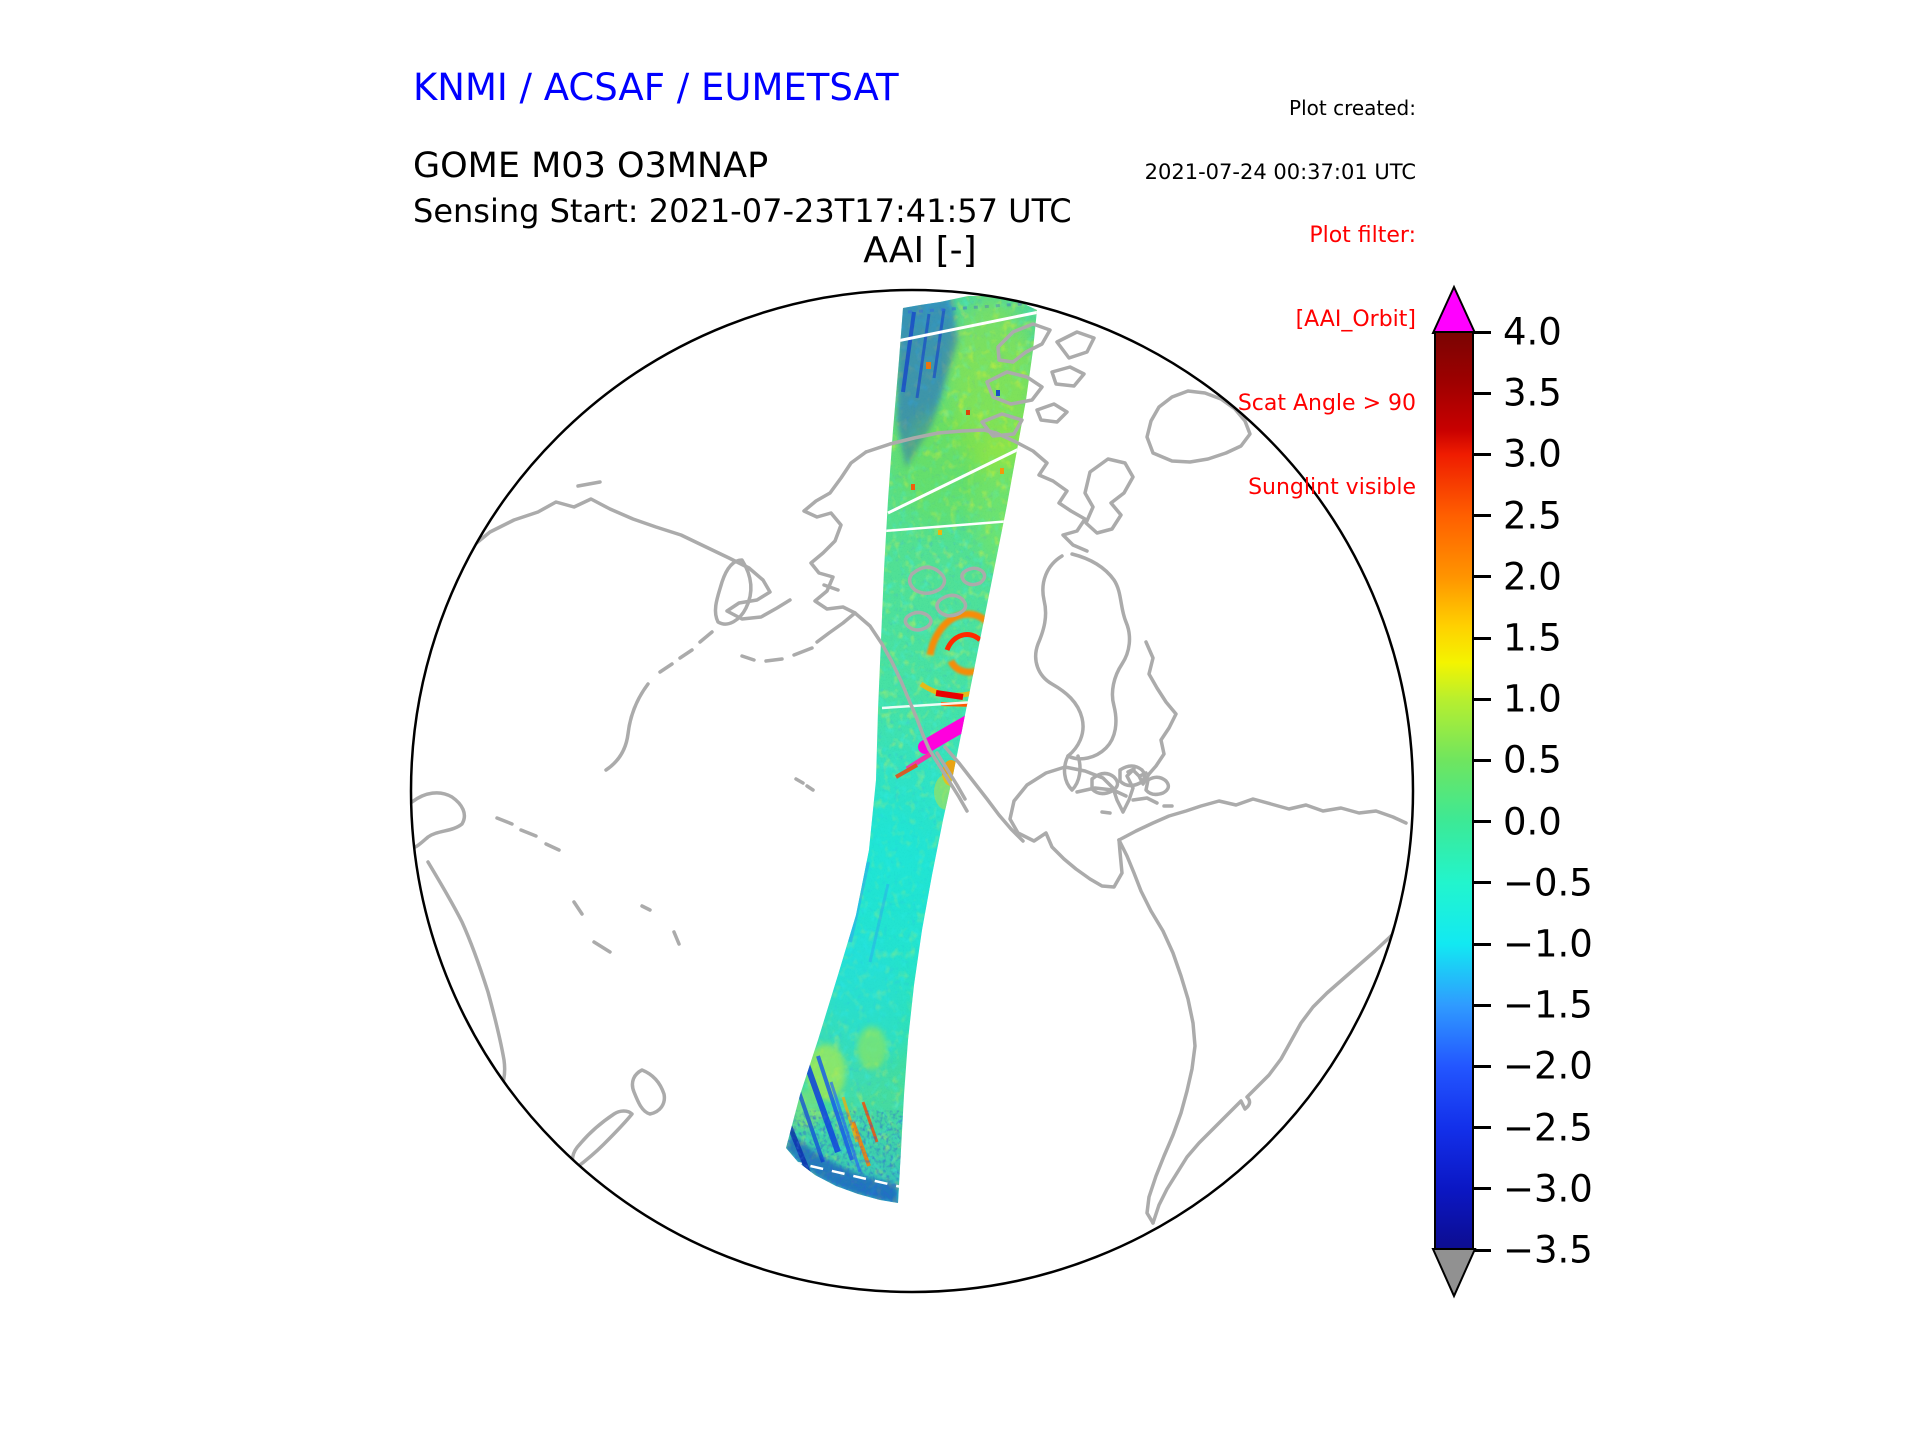  What do you see at coordinates (1532, 699) in the screenshot?
I see `colorbar-tick-label: 1.0` at bounding box center [1532, 699].